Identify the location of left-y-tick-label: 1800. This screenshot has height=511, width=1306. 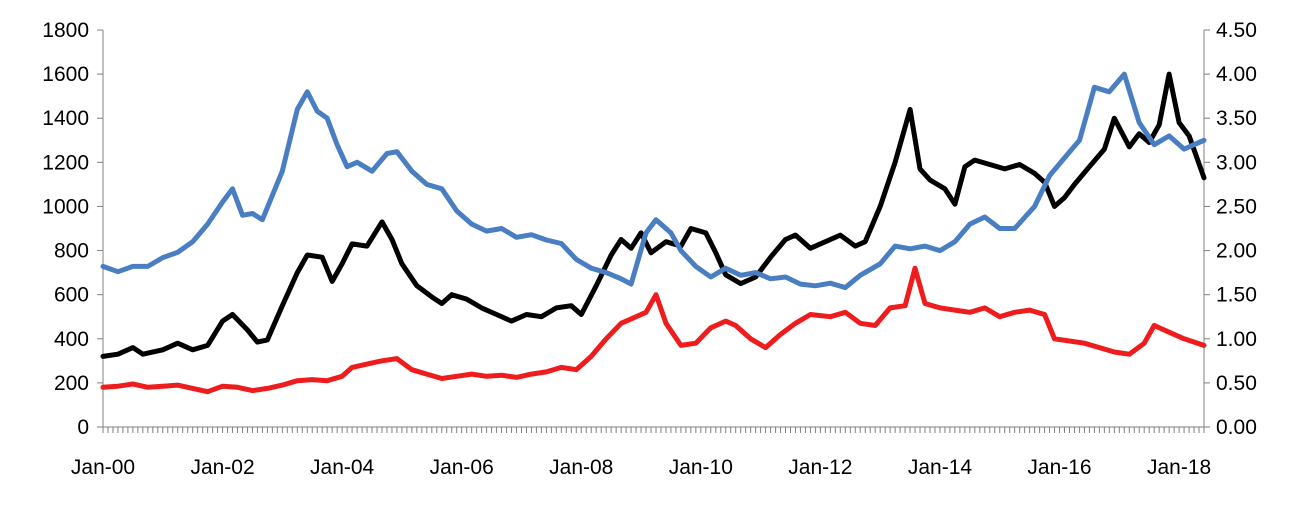
(65, 30).